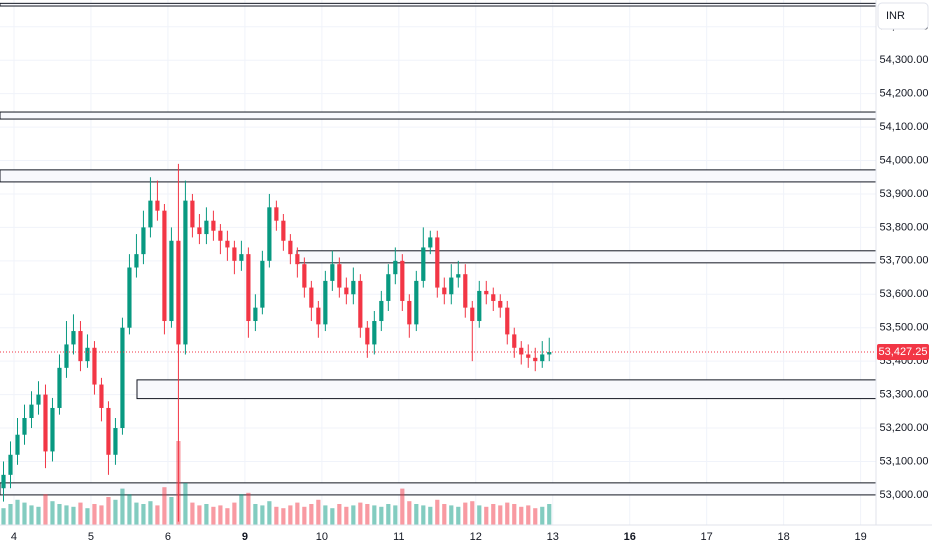 This screenshot has height=550, width=932. Describe the element at coordinates (168, 537) in the screenshot. I see `x-tick-label: 6` at that location.